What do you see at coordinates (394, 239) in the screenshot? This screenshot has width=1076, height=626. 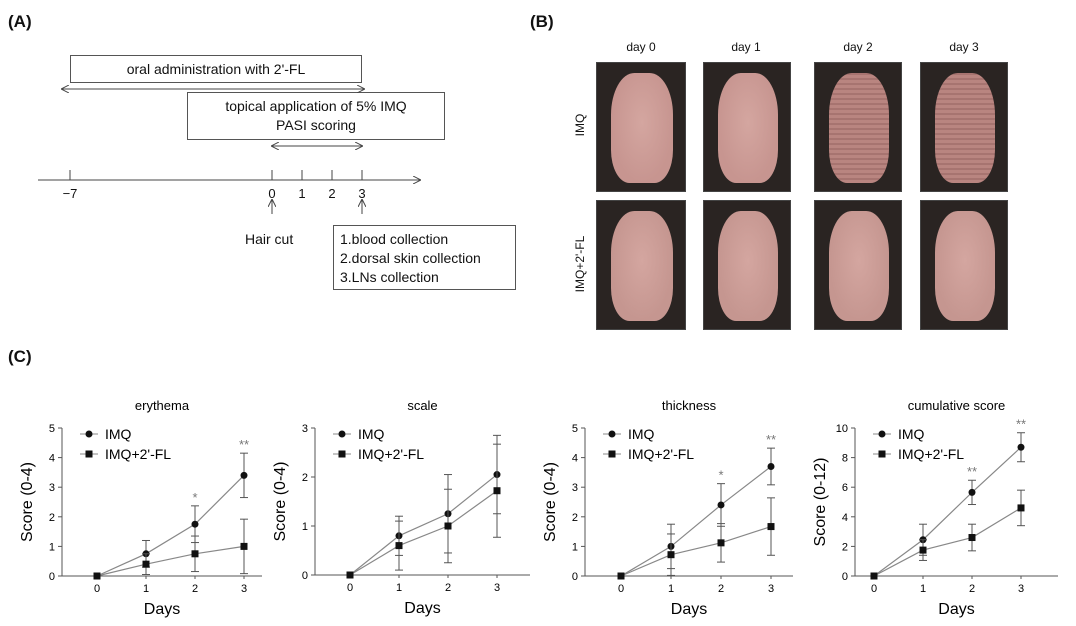 I see `collection-item: 1.blood collection` at bounding box center [394, 239].